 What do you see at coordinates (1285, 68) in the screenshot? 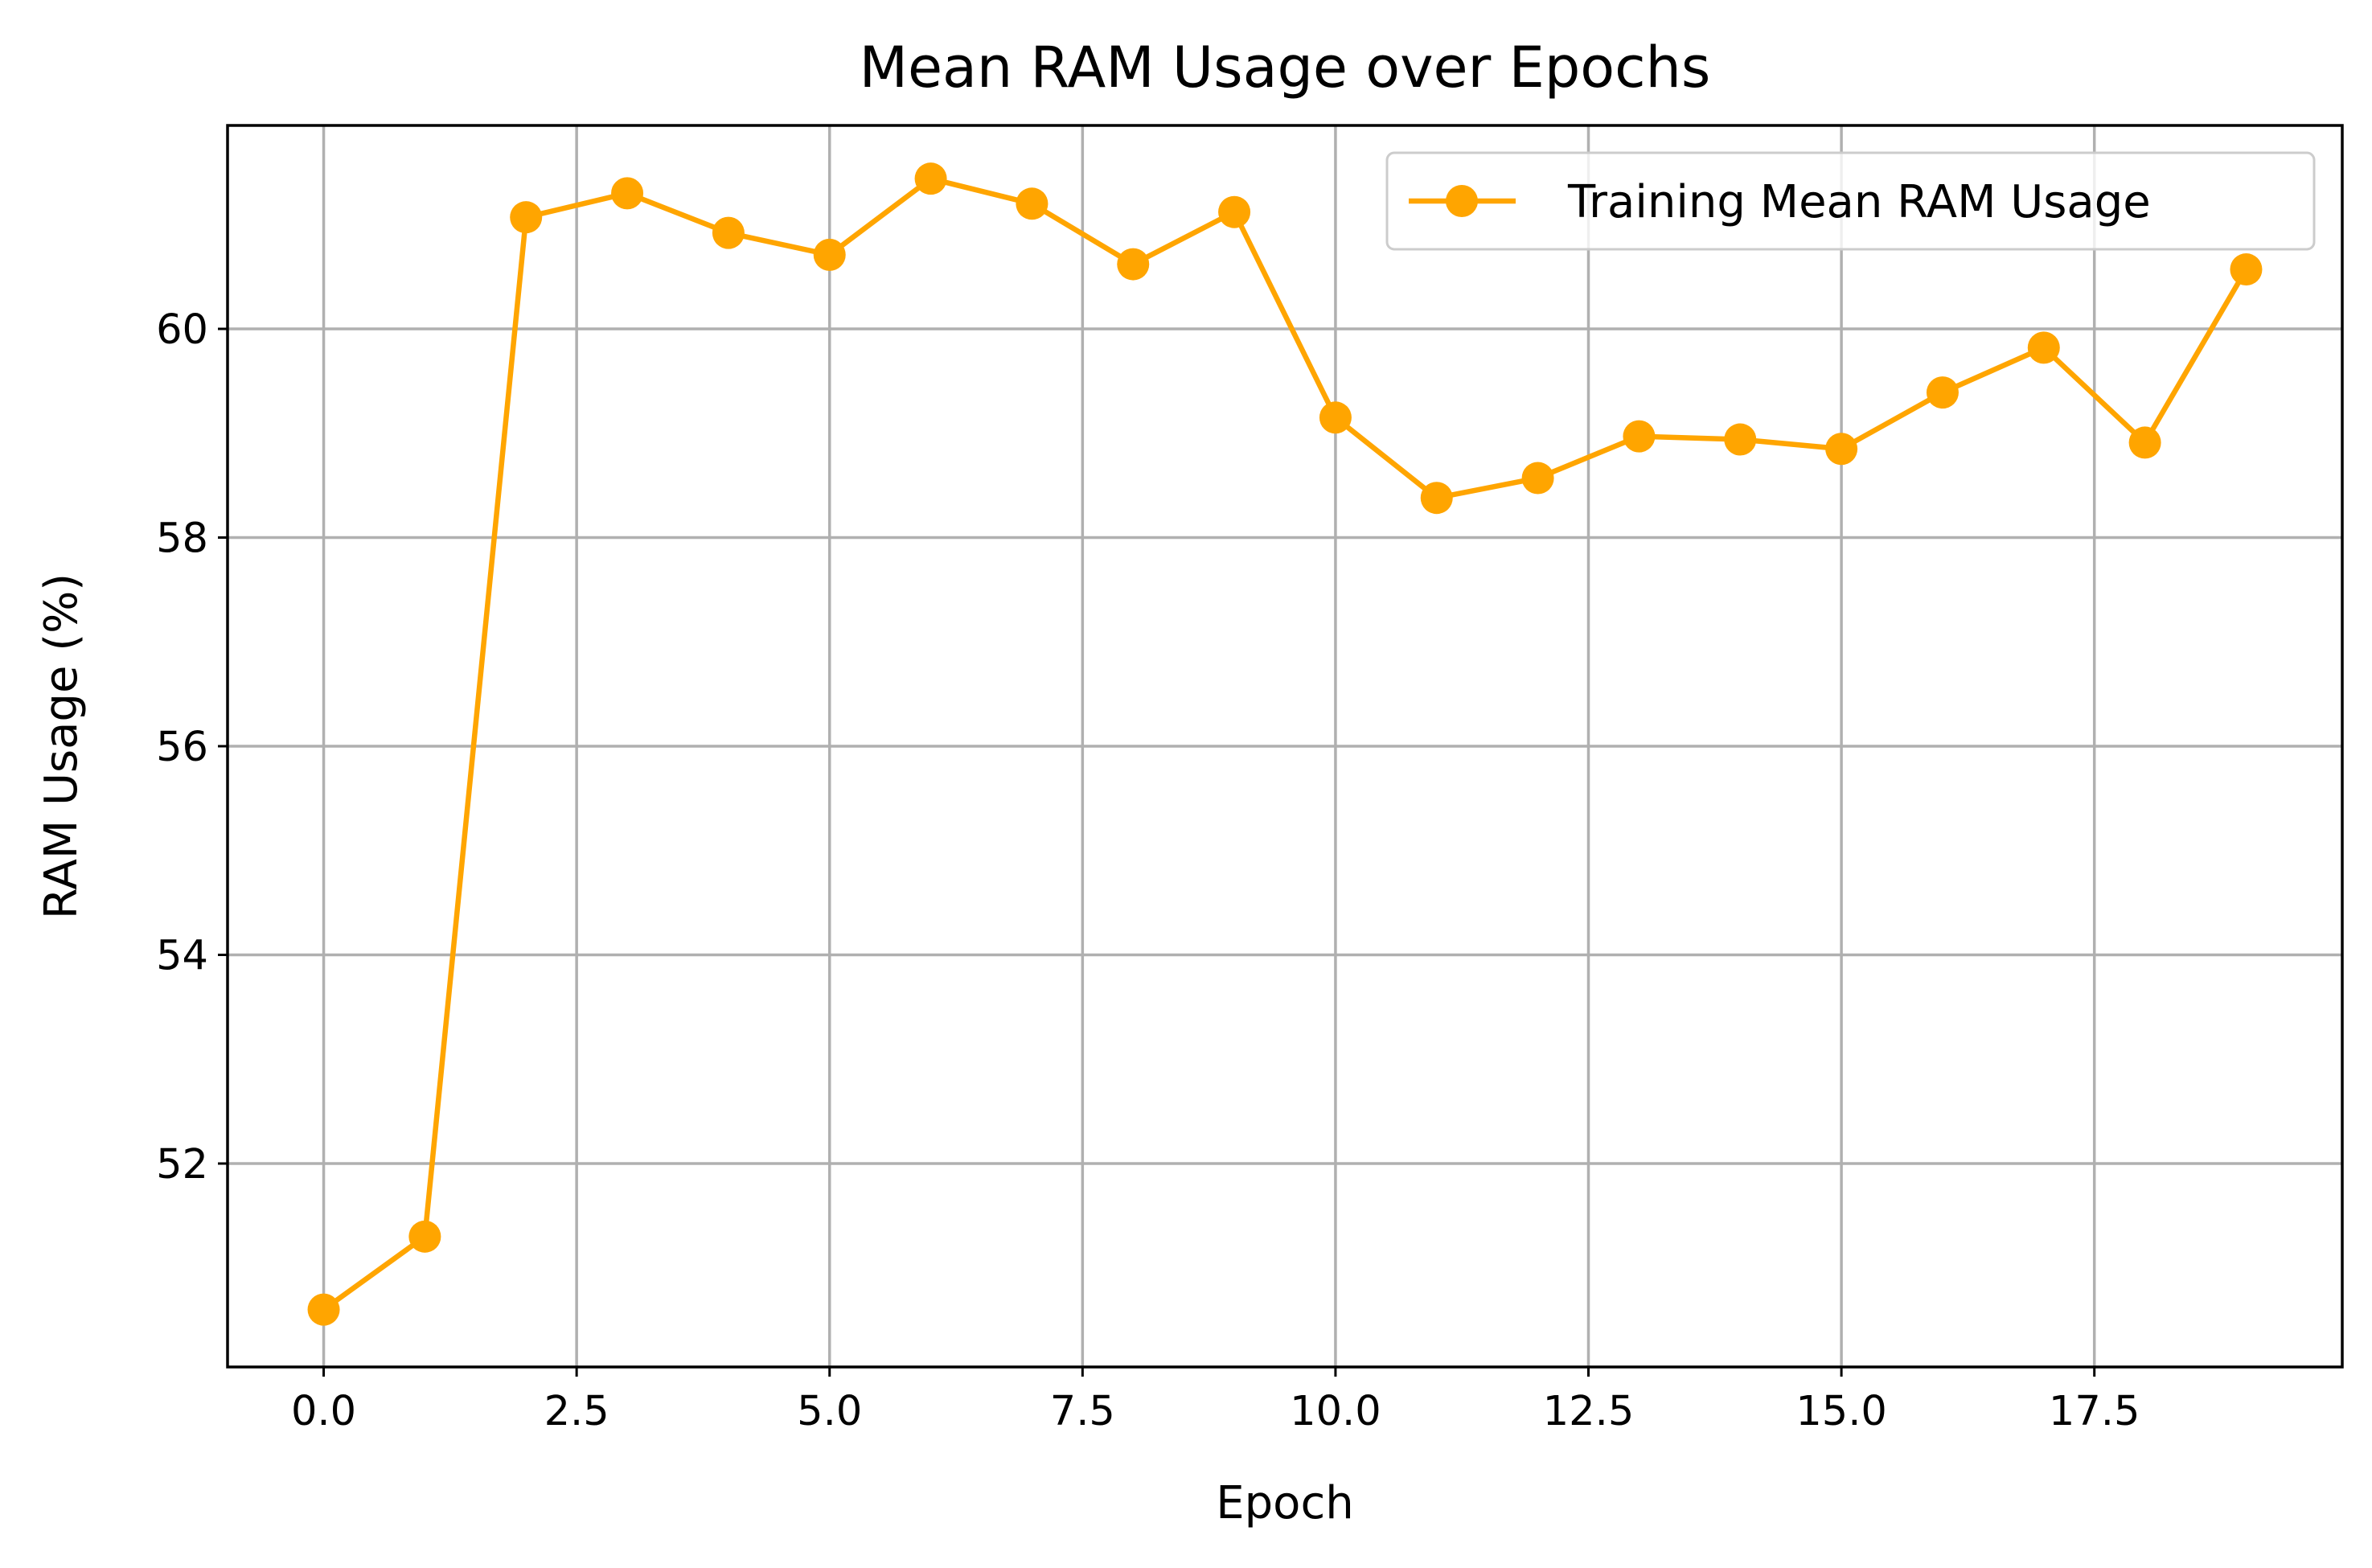
I see `chart-title: Mean RAM Usage over Epochs` at bounding box center [1285, 68].